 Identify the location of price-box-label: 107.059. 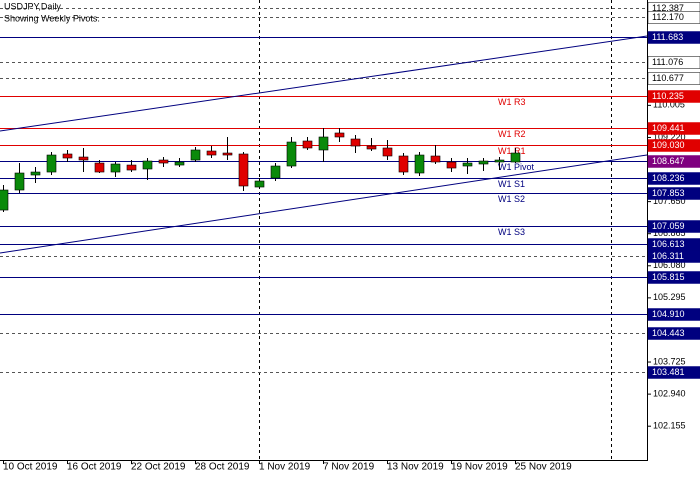
(668, 226).